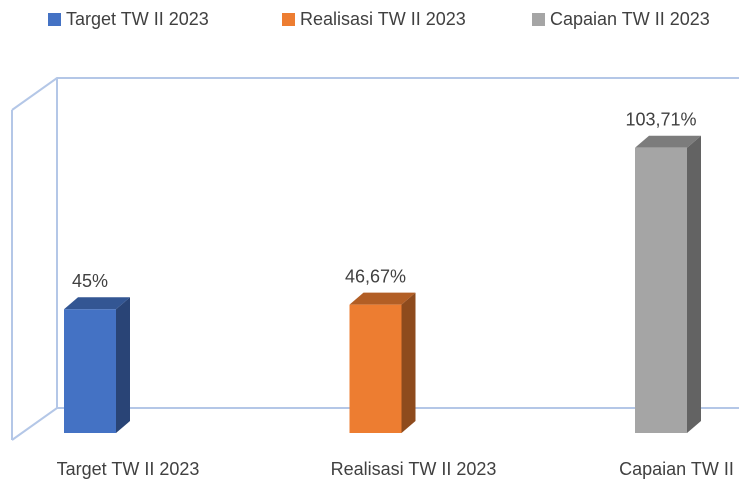  I want to click on legend-label: Target TW II 2023, so click(137, 19).